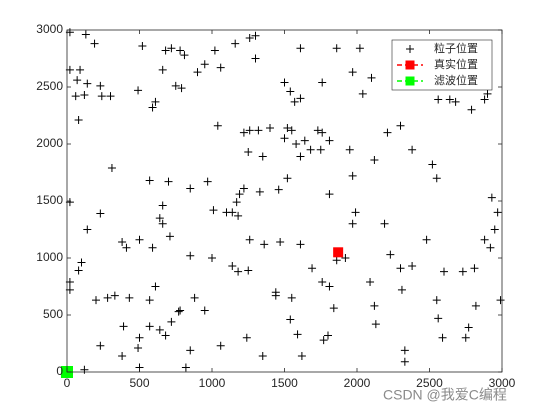 Image resolution: width=556 pixels, height=414 pixels. What do you see at coordinates (49, 257) in the screenshot?
I see `y-tick-label: 1000` at bounding box center [49, 257].